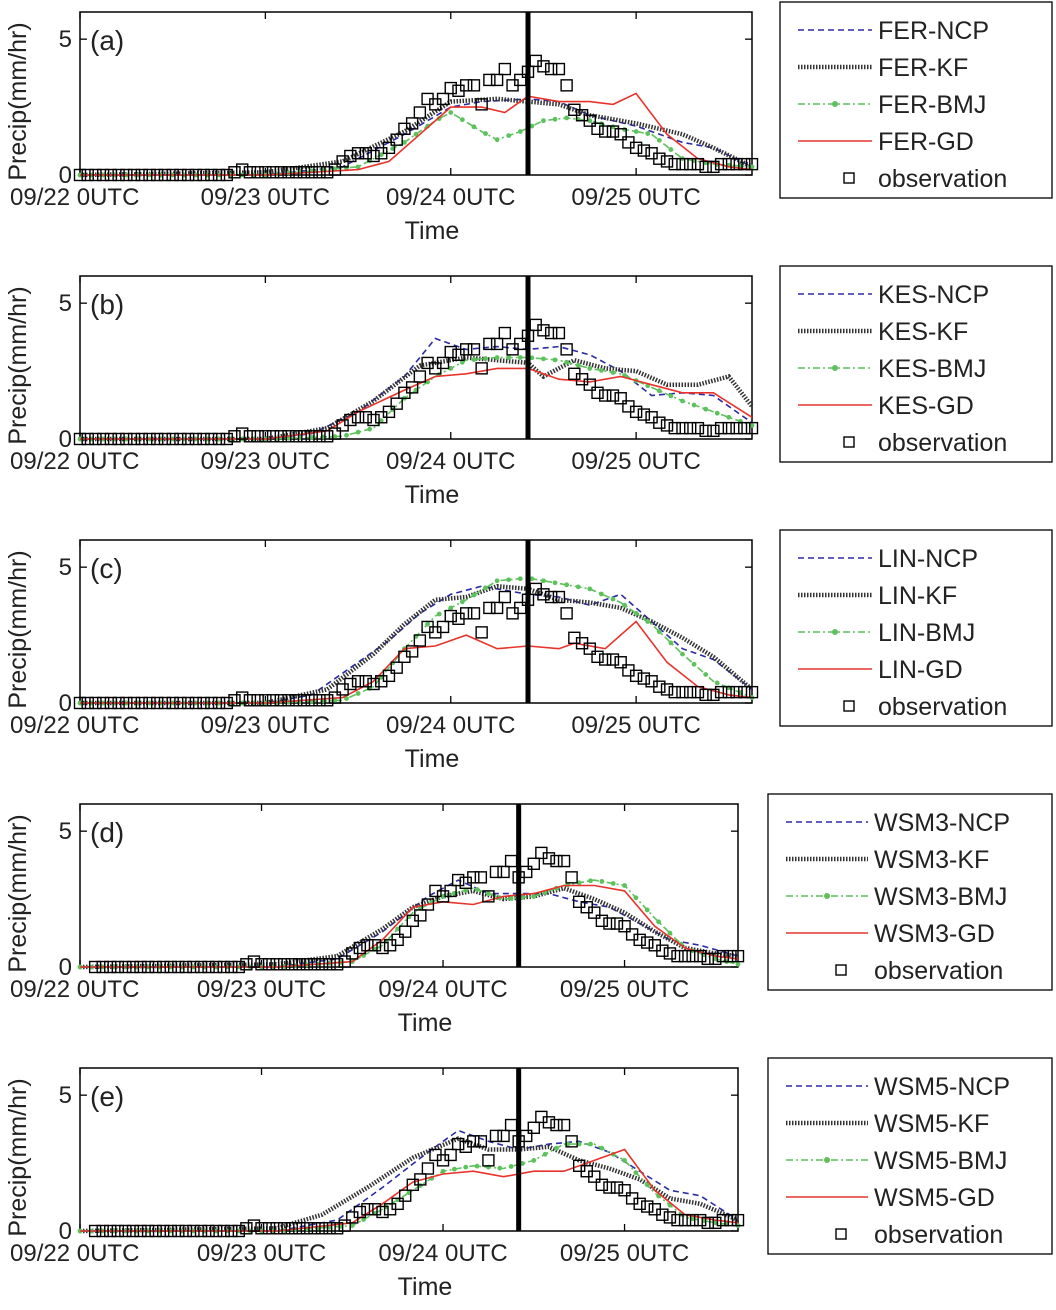 The width and height of the screenshot is (1056, 1310). Describe the element at coordinates (416, 403) in the screenshot. I see `series-line-gd` at that location.